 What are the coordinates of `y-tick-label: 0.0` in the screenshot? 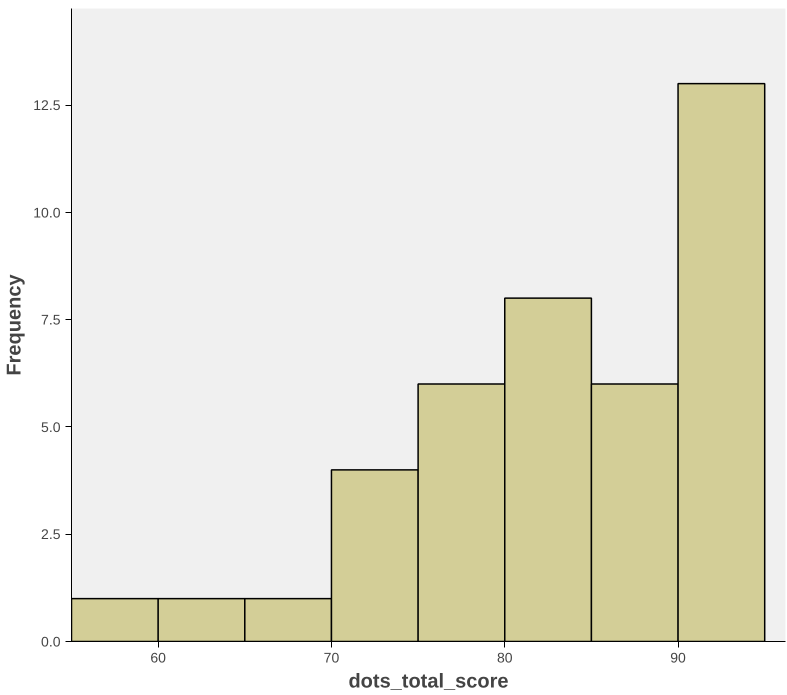 It's located at (51, 642).